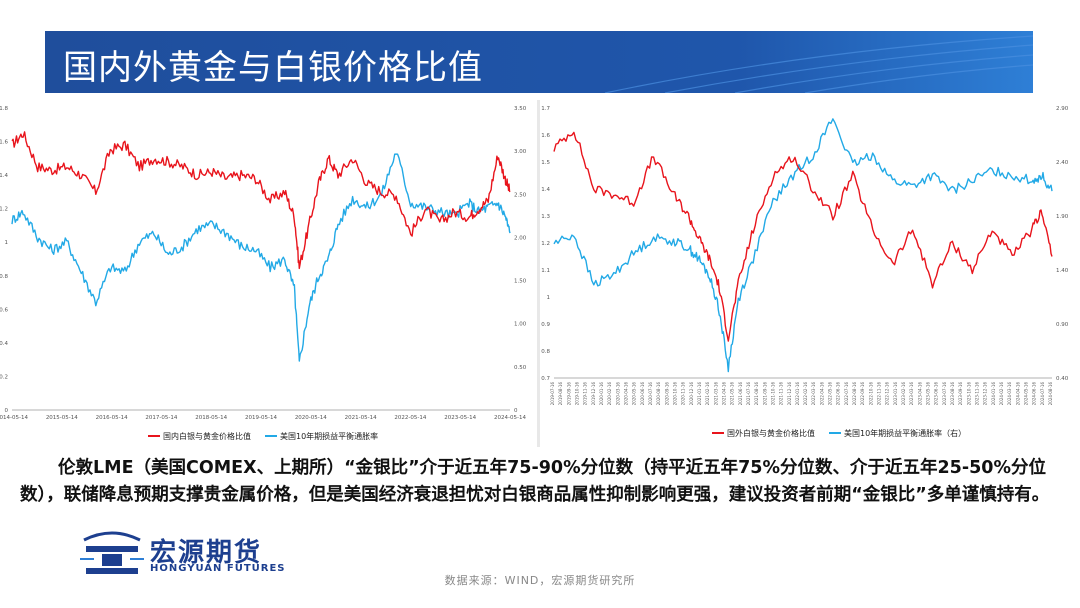  I want to click on y-left-tick-label: 0.7, so click(545, 379).